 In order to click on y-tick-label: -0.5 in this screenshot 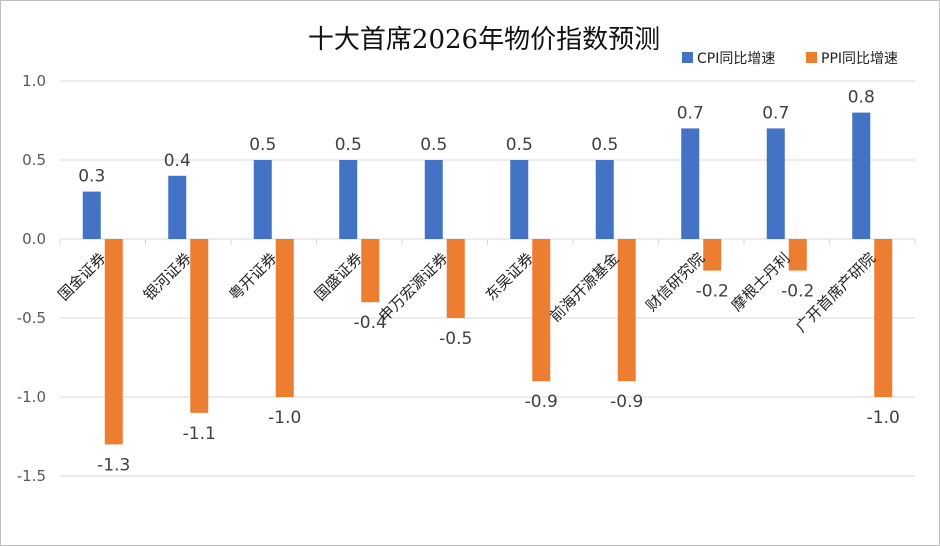, I will do `click(31, 318)`.